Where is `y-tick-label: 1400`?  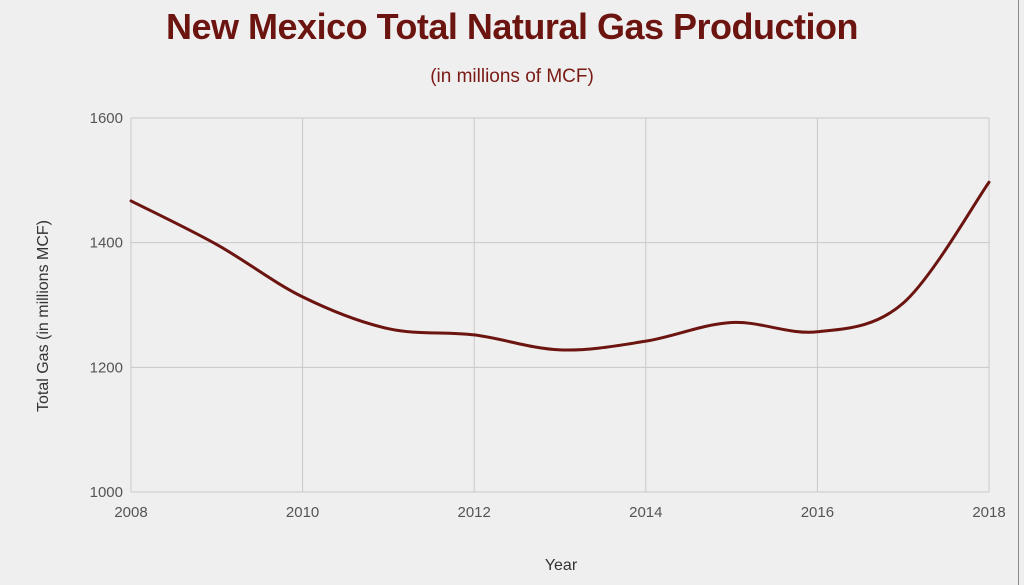
y-tick-label: 1400 is located at coordinates (106, 243).